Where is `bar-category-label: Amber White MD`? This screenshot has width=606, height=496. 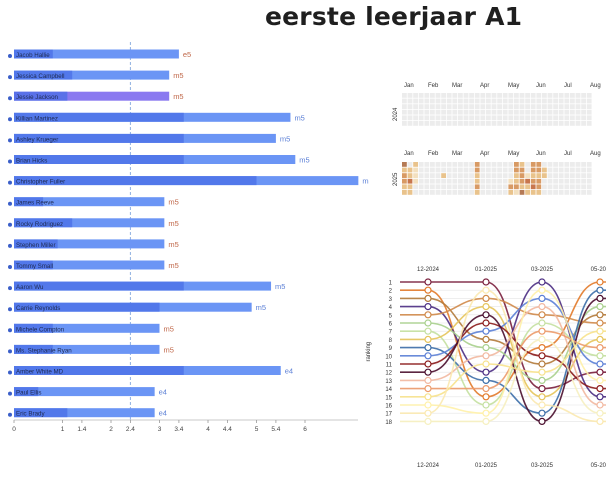
bar-category-label: Amber White MD is located at coordinates (40, 372).